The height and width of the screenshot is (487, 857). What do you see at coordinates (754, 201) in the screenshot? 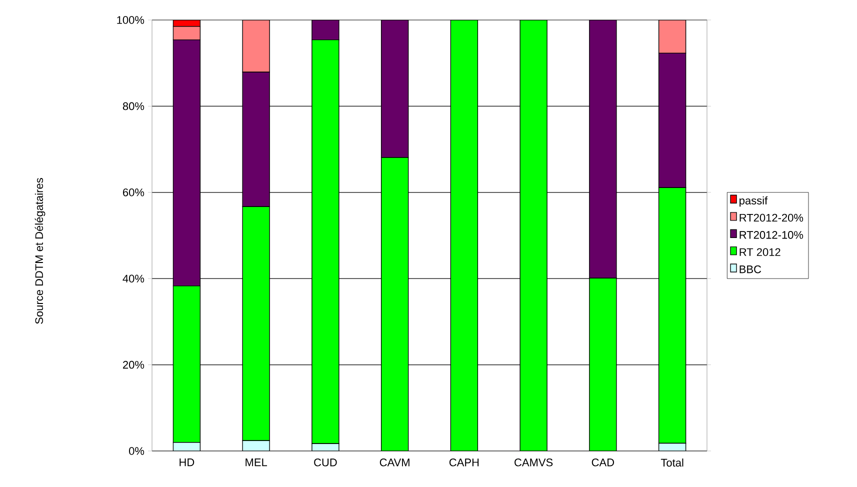
I see `legend-label: passif` at bounding box center [754, 201].